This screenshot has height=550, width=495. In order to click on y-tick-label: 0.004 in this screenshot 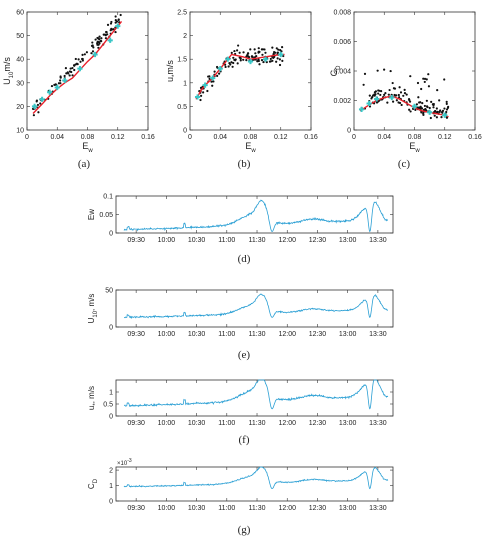, I will do `click(342, 72)`.